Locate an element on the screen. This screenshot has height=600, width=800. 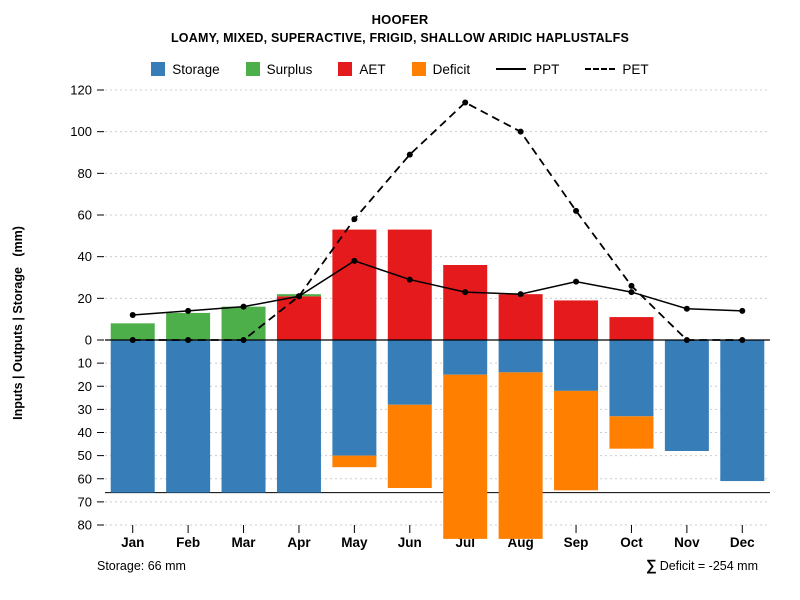
bar-deficit-Jul is located at coordinates (465, 456).